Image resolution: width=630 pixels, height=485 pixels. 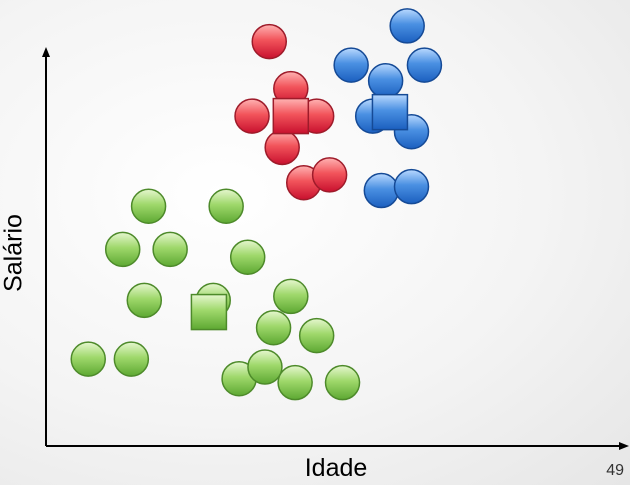 What do you see at coordinates (329, 175) in the screenshot?
I see `data-point-s0-p7` at bounding box center [329, 175].